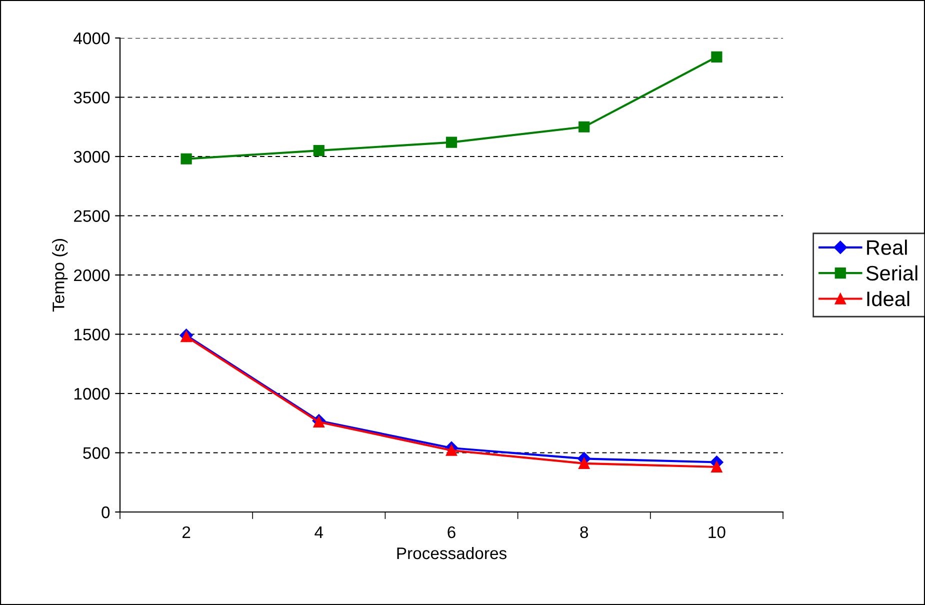  Describe the element at coordinates (92, 156) in the screenshot. I see `y-tick-label: 3000` at that location.